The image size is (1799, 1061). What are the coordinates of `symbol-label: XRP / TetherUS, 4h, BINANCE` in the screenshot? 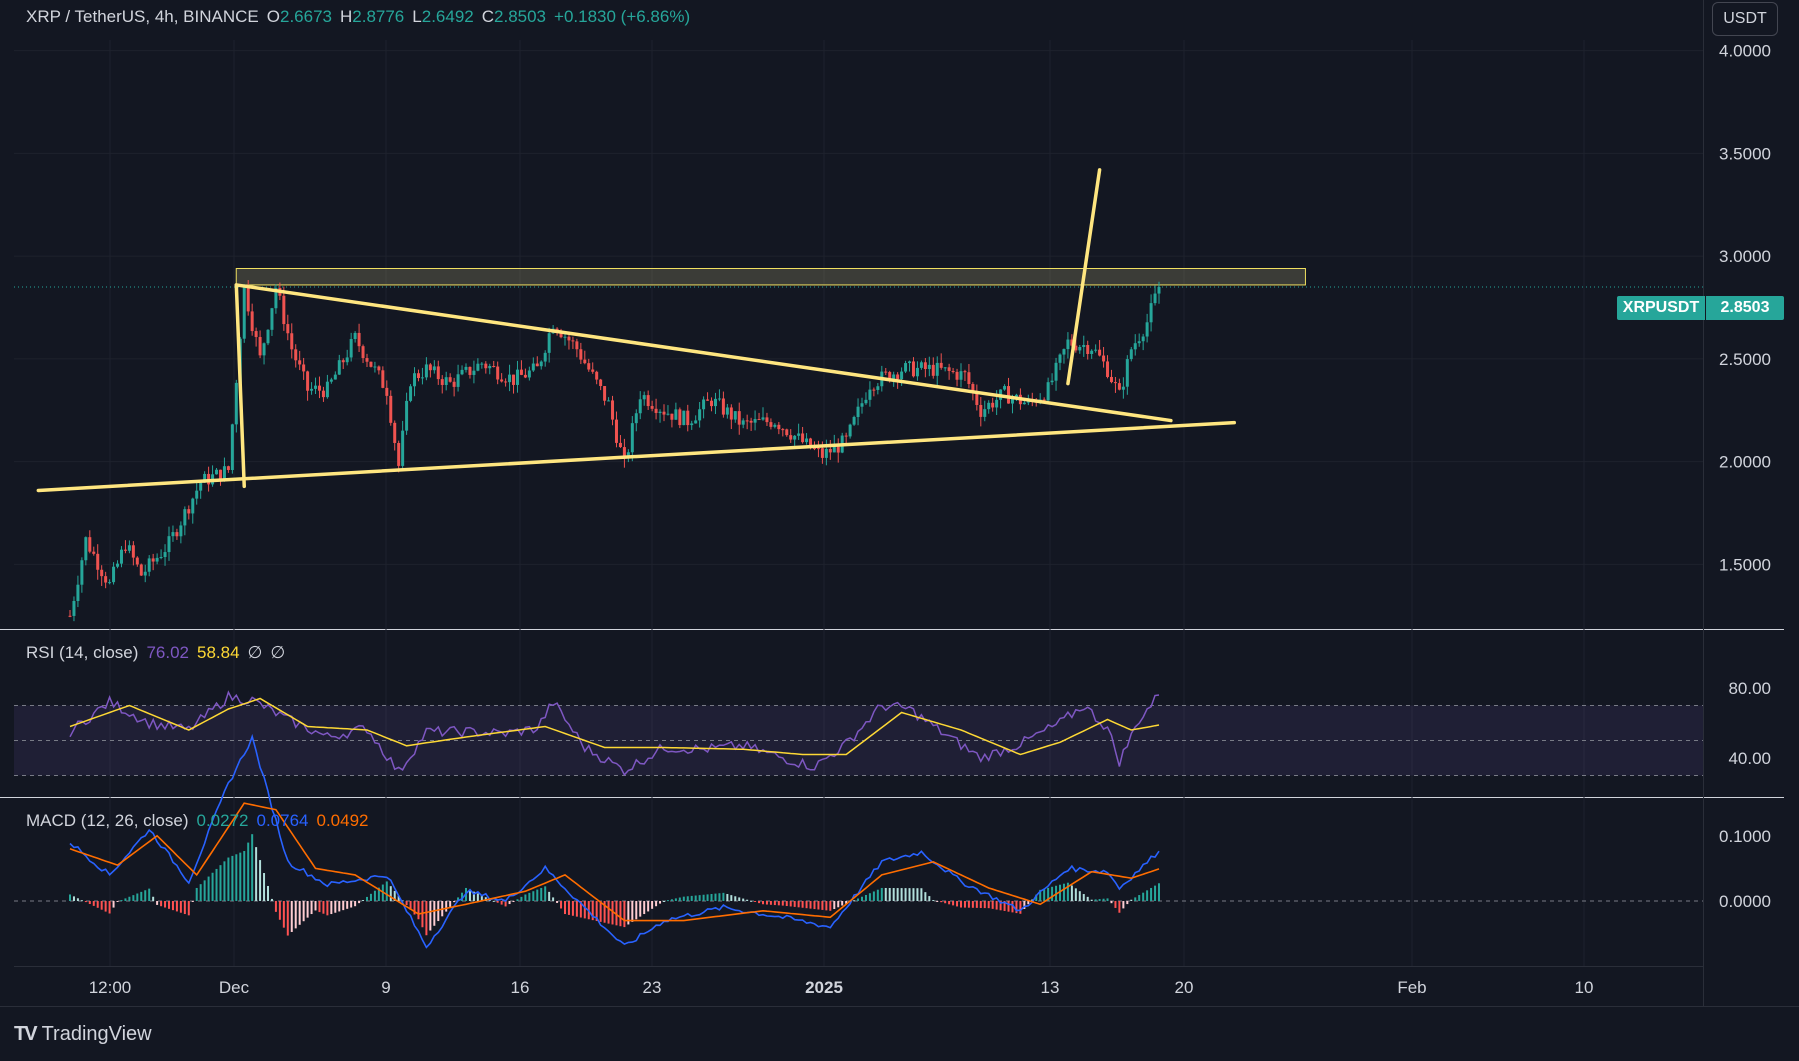 It's located at (142, 16).